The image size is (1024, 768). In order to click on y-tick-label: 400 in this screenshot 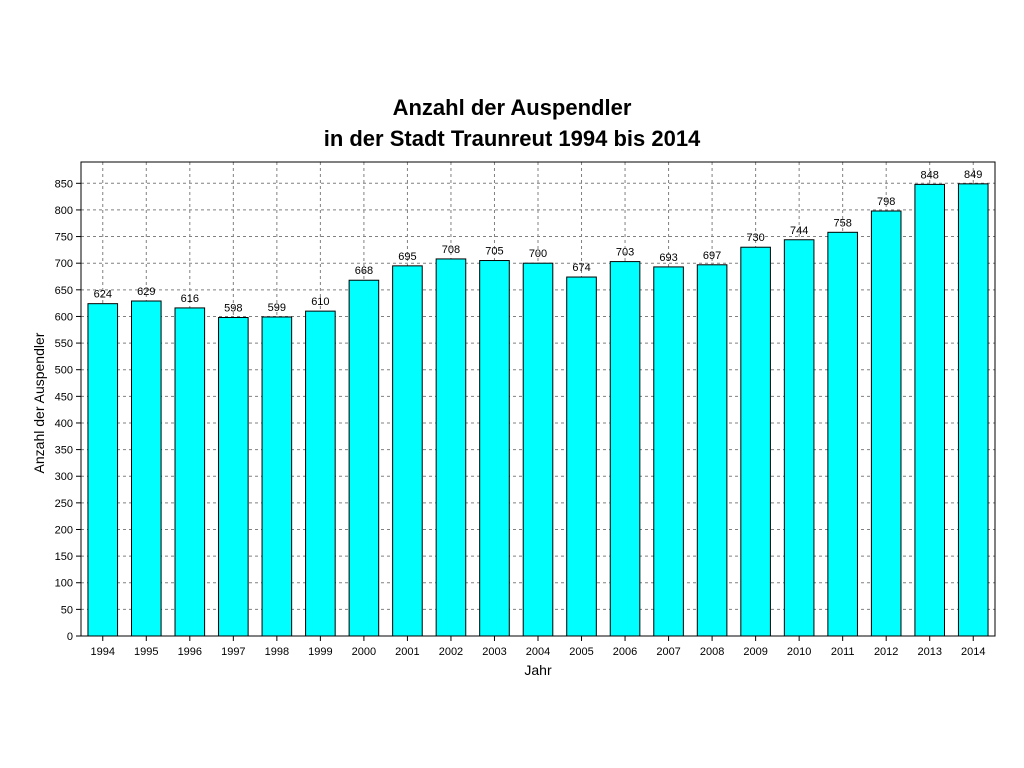, I will do `click(64, 424)`.